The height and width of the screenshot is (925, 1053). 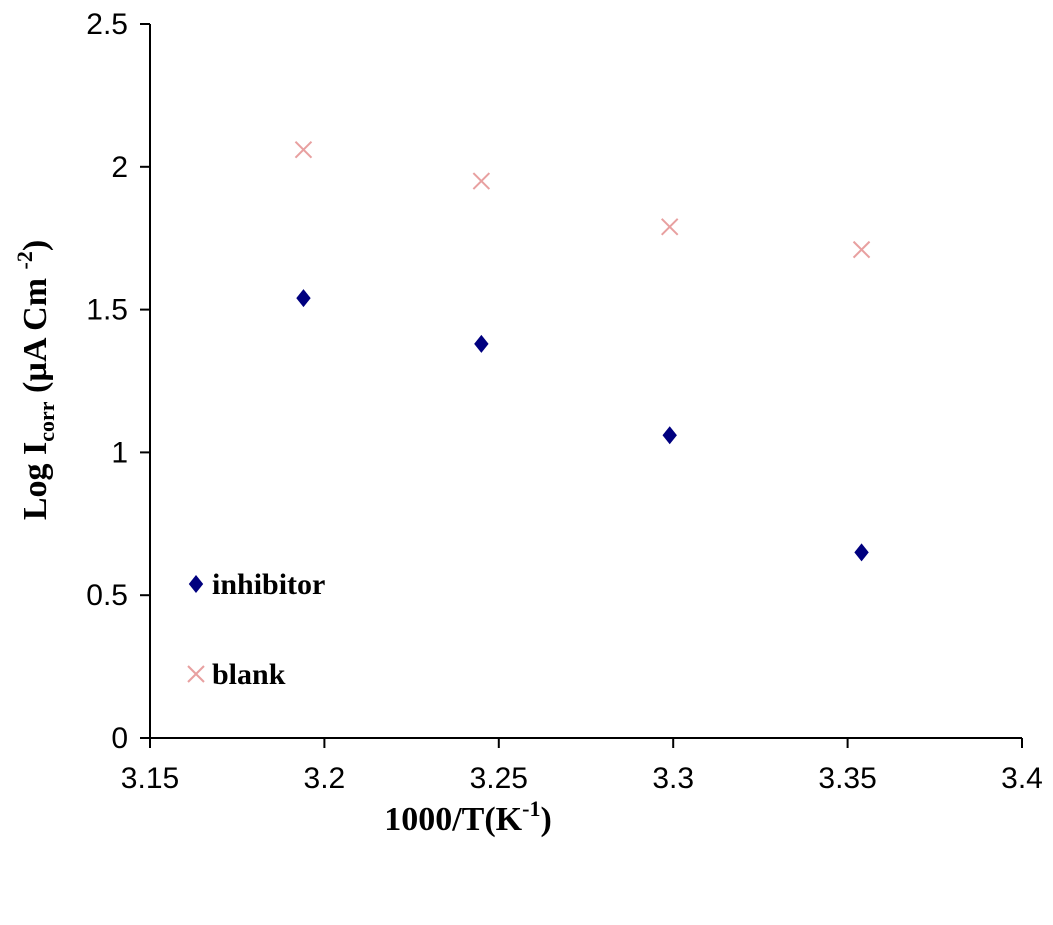 I want to click on y-axis-title: Log Icorr (µA Cm -2), so click(x=35, y=380).